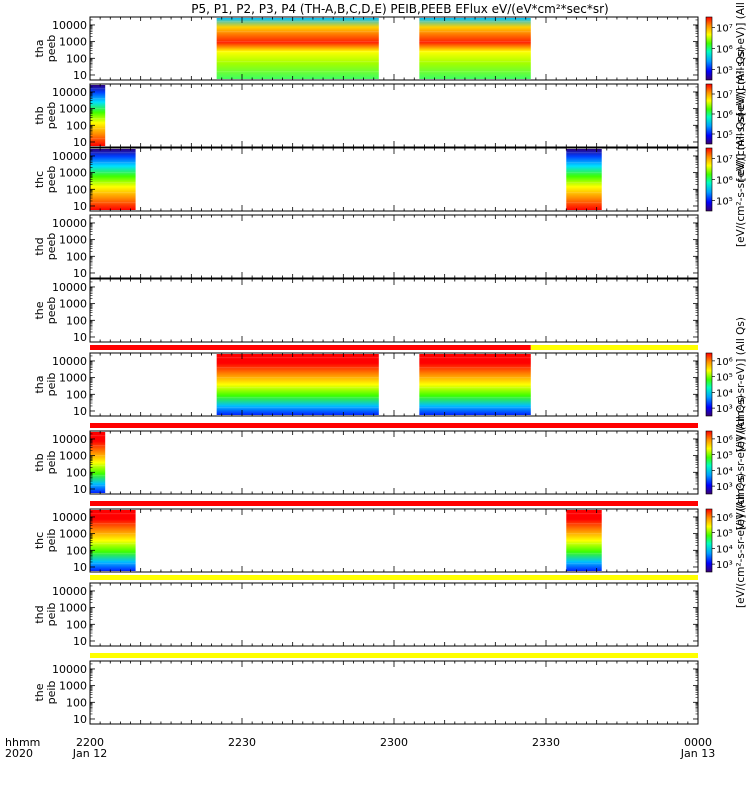  I want to click on y-axis-label: thdpeib, so click(45, 615).